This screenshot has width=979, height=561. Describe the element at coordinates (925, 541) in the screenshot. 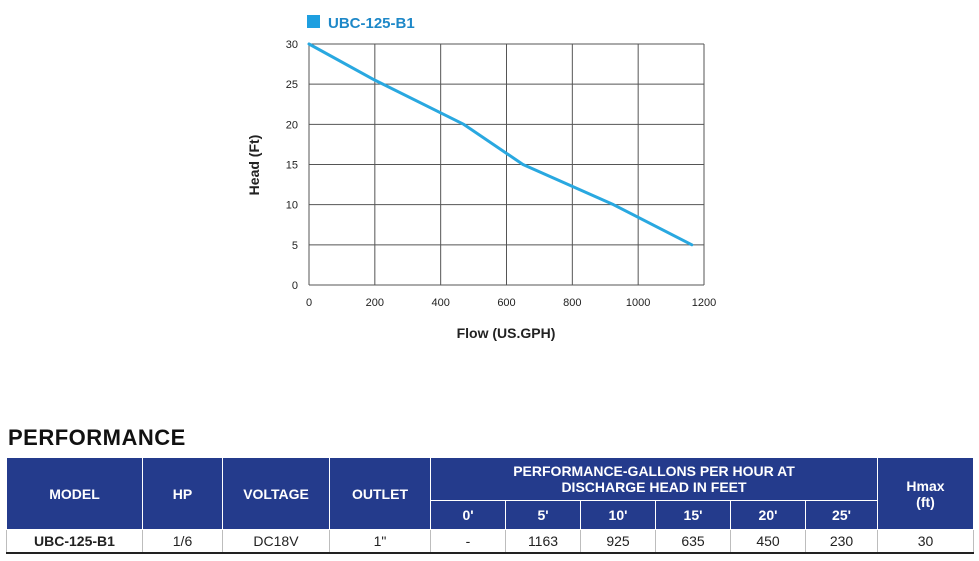

I see `cell-hmax: 30` at that location.